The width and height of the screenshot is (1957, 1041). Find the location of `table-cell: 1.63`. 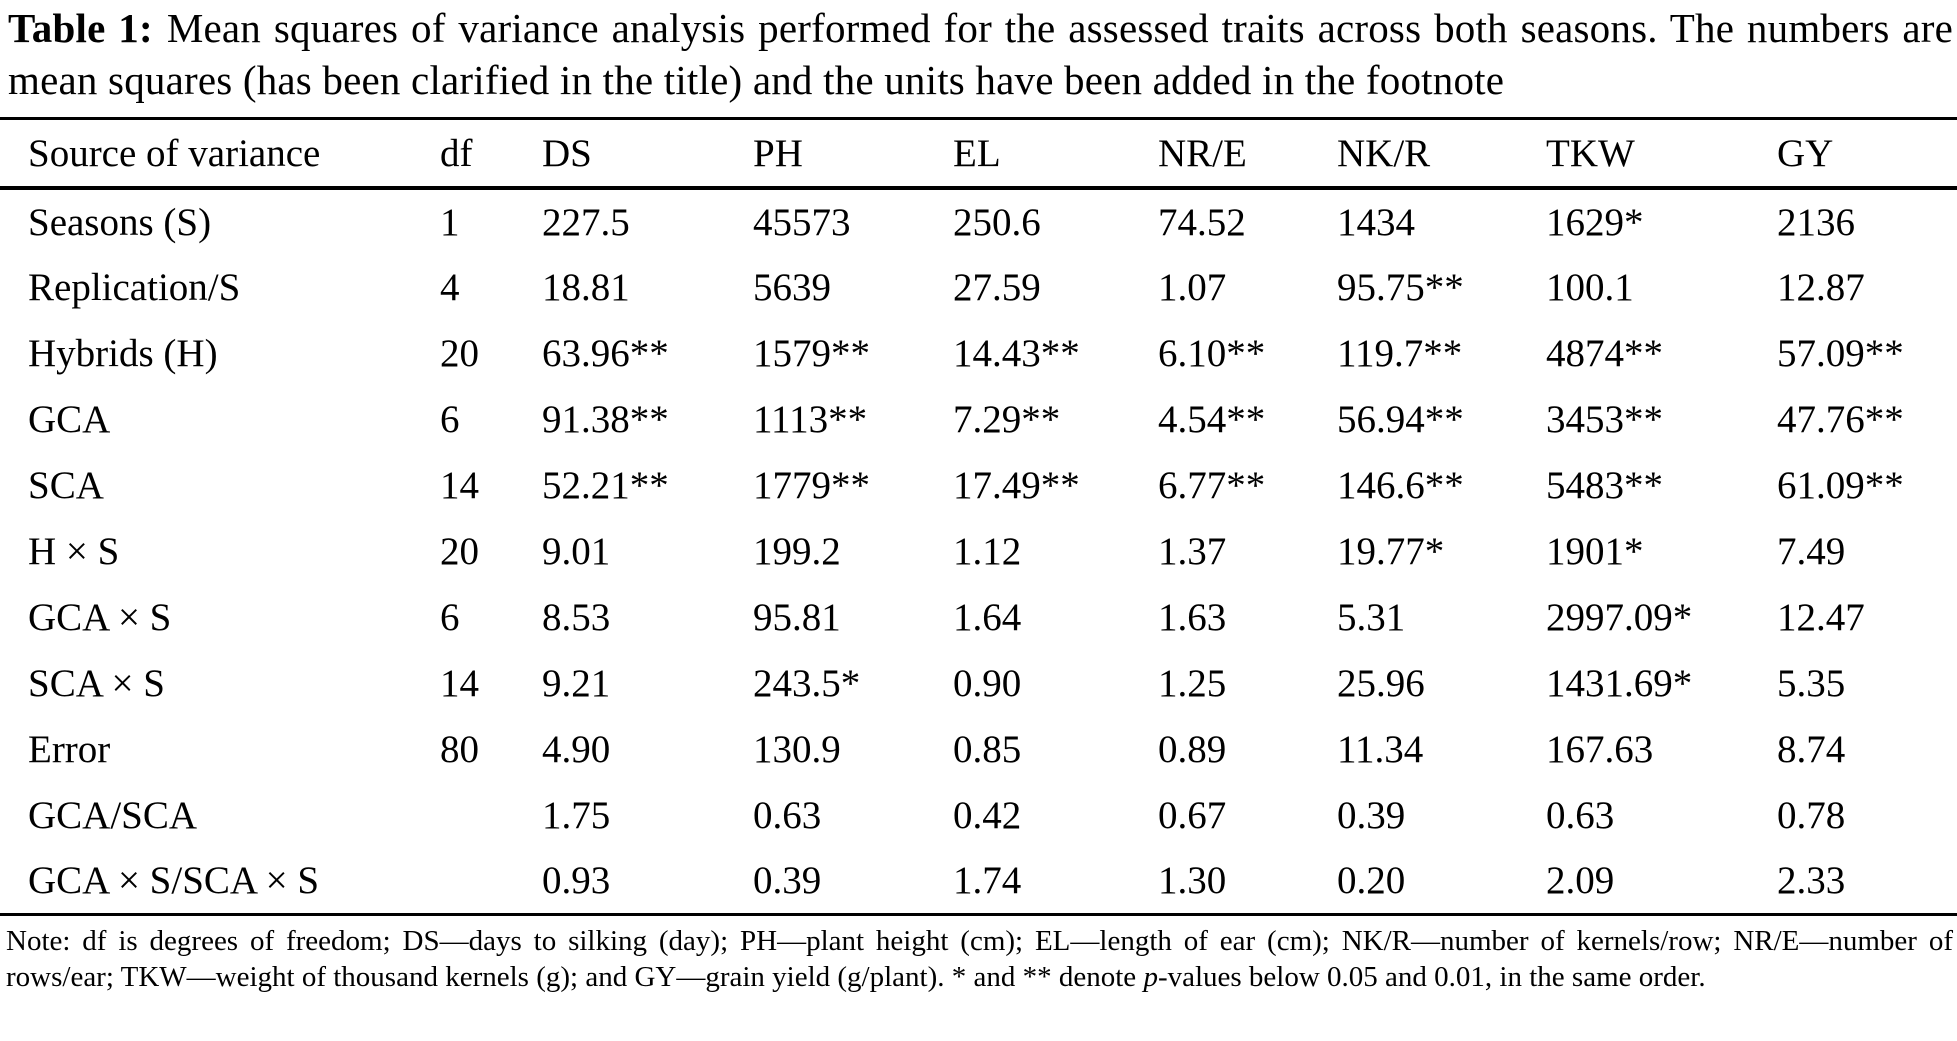

table-cell: 1.63 is located at coordinates (1192, 617).